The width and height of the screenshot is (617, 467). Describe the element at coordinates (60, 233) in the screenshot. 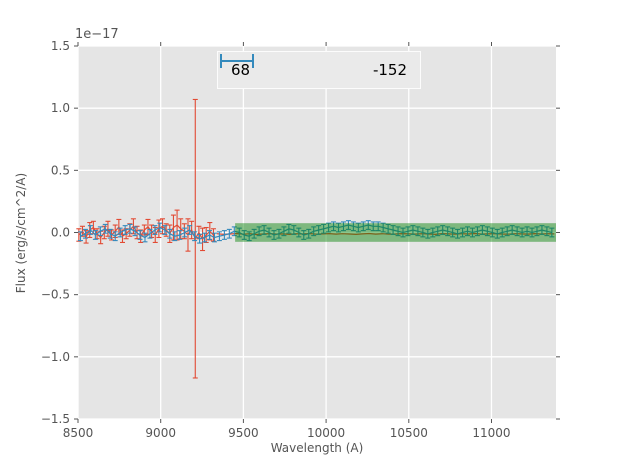

I see `y-tick-label: 0.0` at that location.